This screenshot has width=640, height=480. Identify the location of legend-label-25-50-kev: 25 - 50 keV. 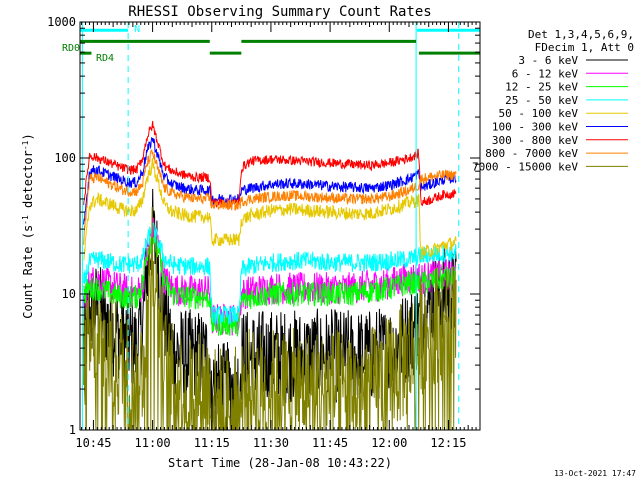
(541, 100).